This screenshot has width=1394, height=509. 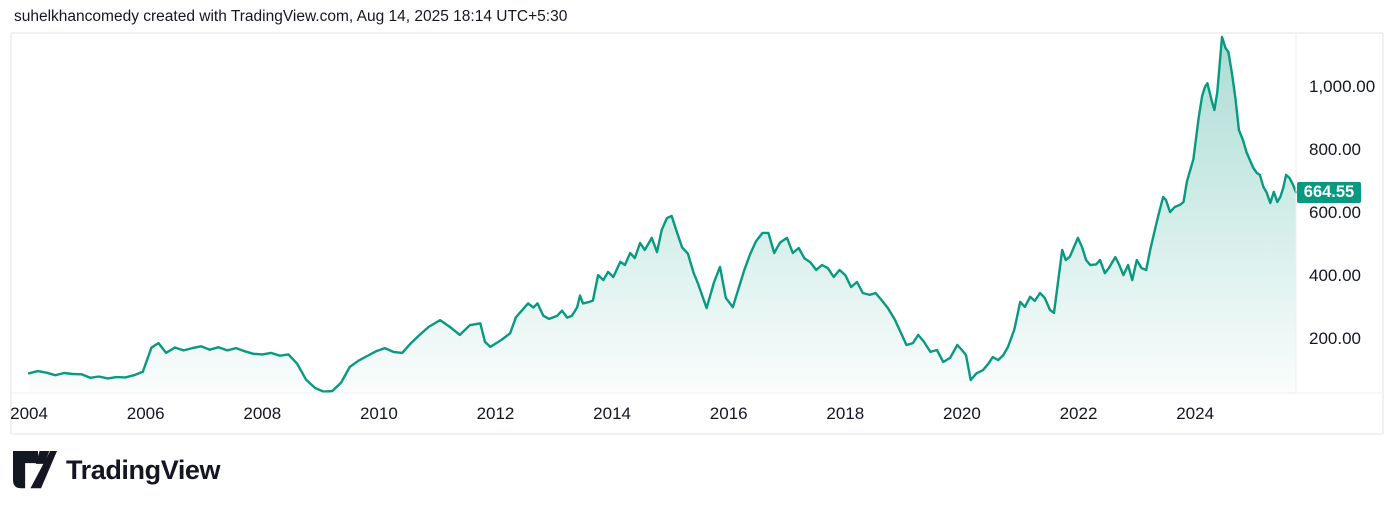 What do you see at coordinates (1342, 86) in the screenshot?
I see `y-axis-label-1000: 1,000.00` at bounding box center [1342, 86].